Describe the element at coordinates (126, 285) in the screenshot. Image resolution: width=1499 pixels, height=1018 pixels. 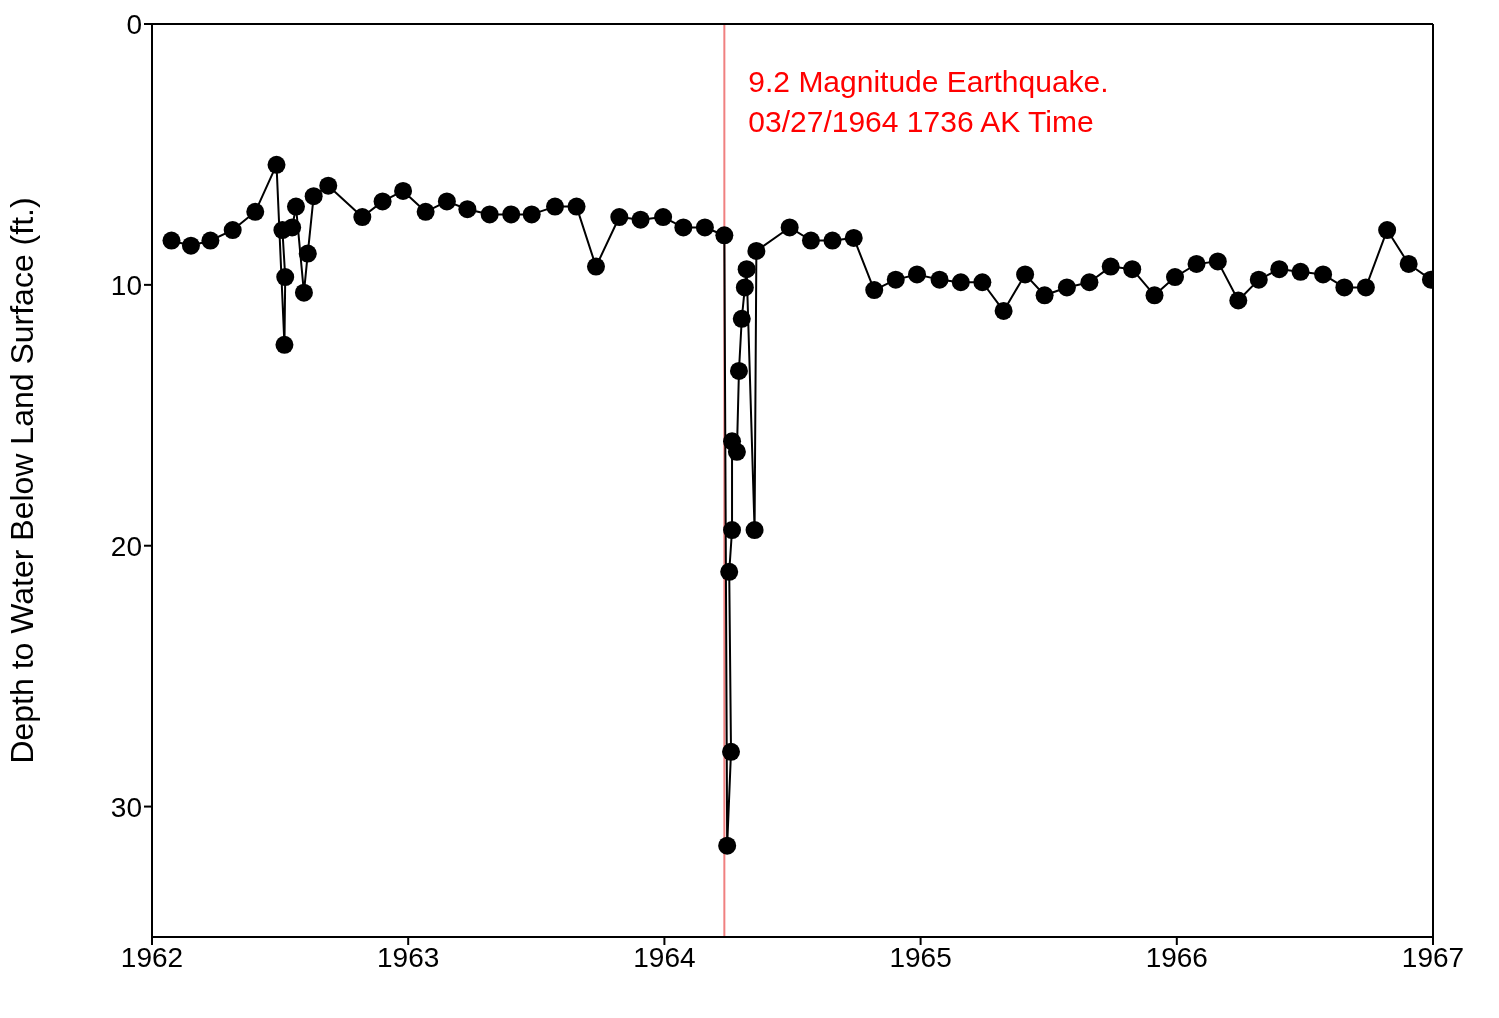
I see `y-tick-label: 10` at that location.